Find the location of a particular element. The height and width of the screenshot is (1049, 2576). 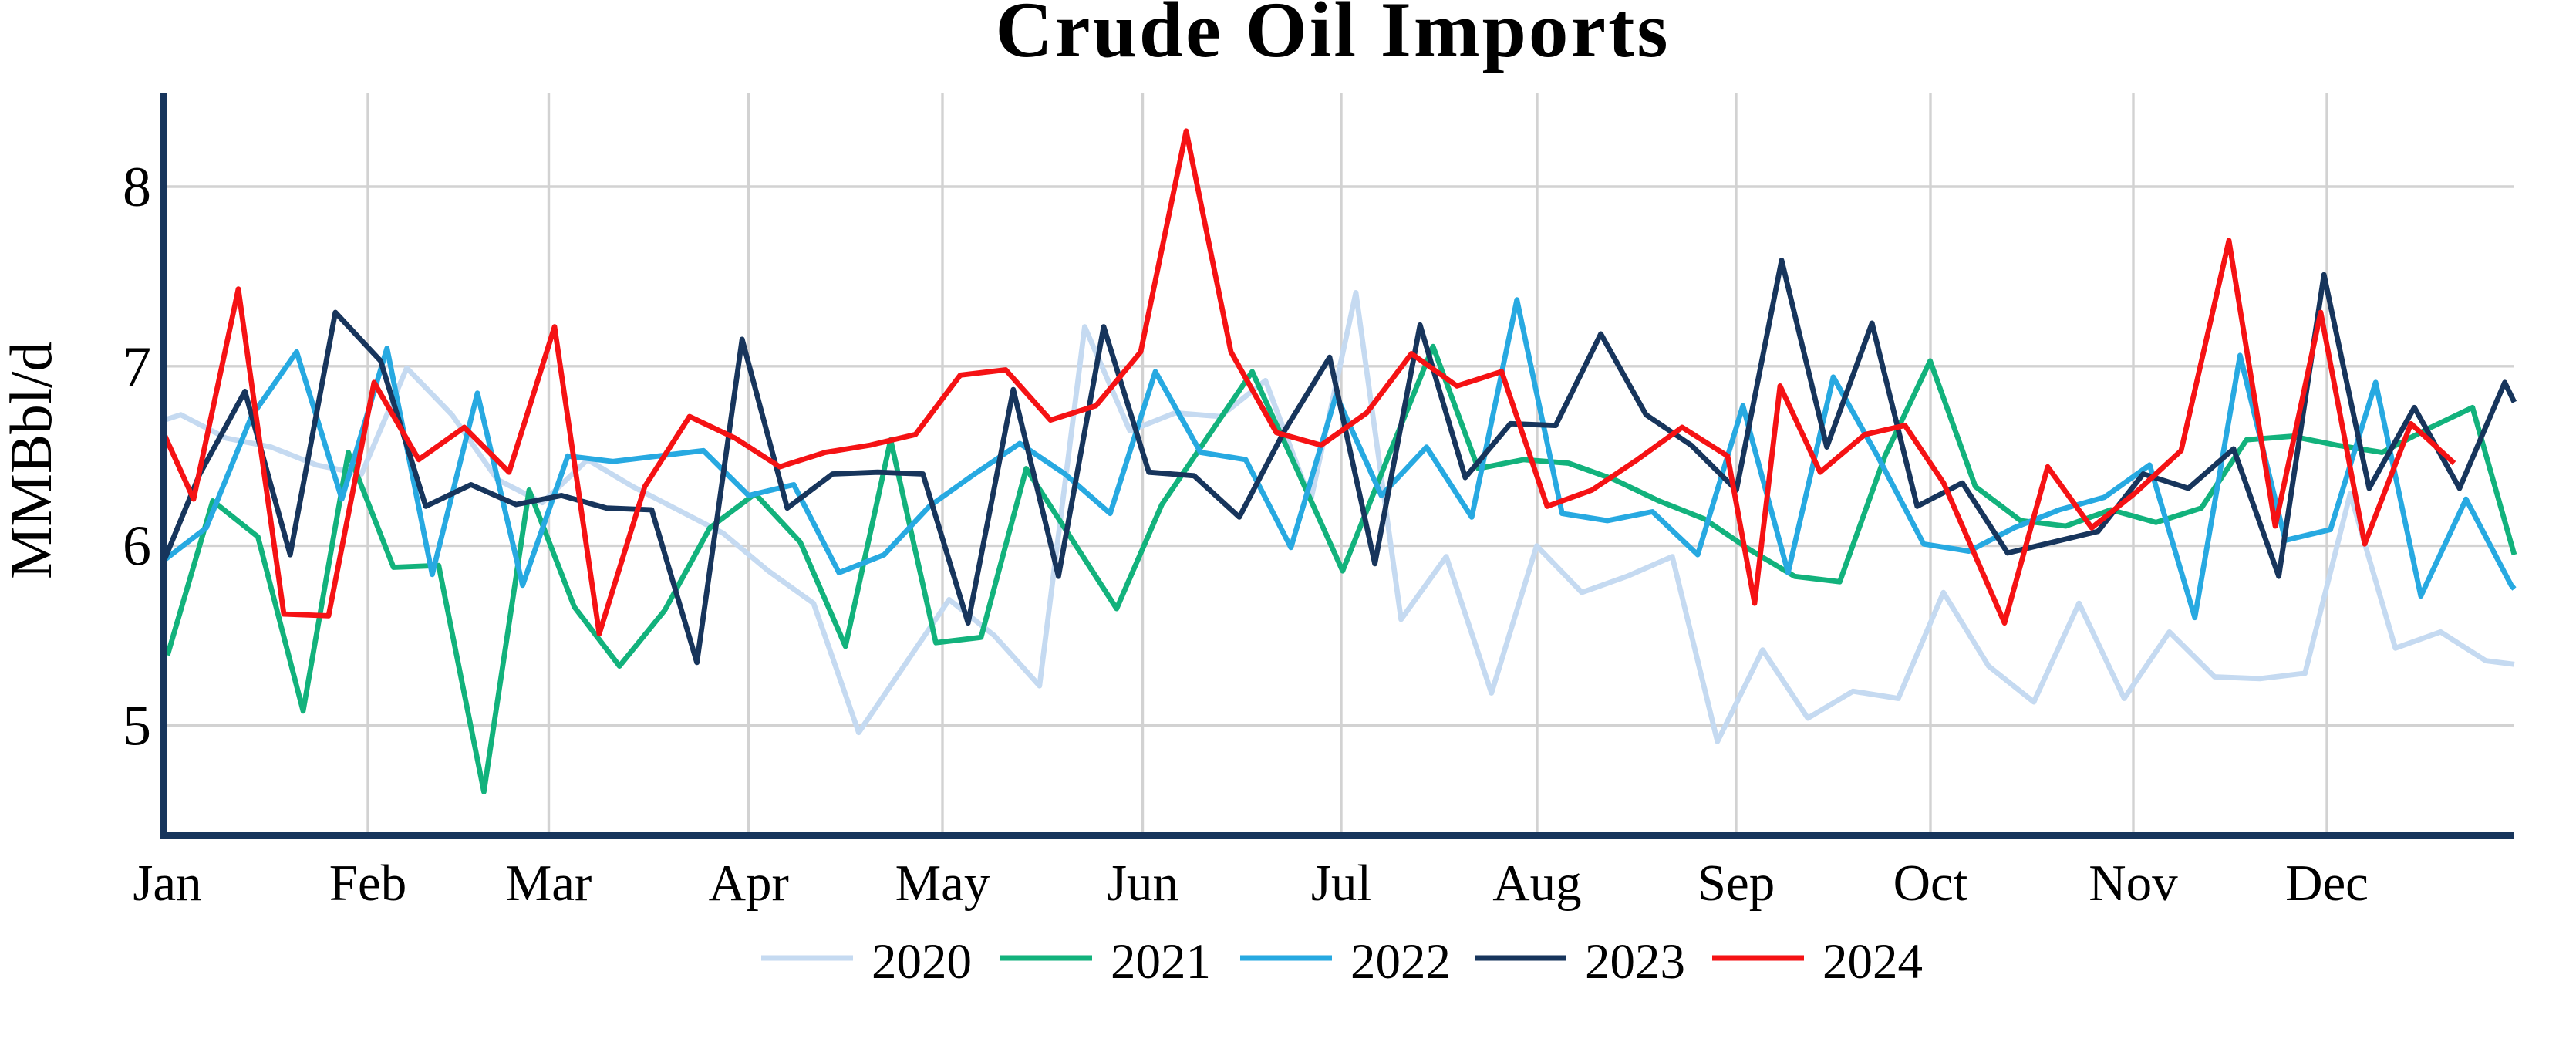

svg-text: Oct is located at coordinates (1930, 884).